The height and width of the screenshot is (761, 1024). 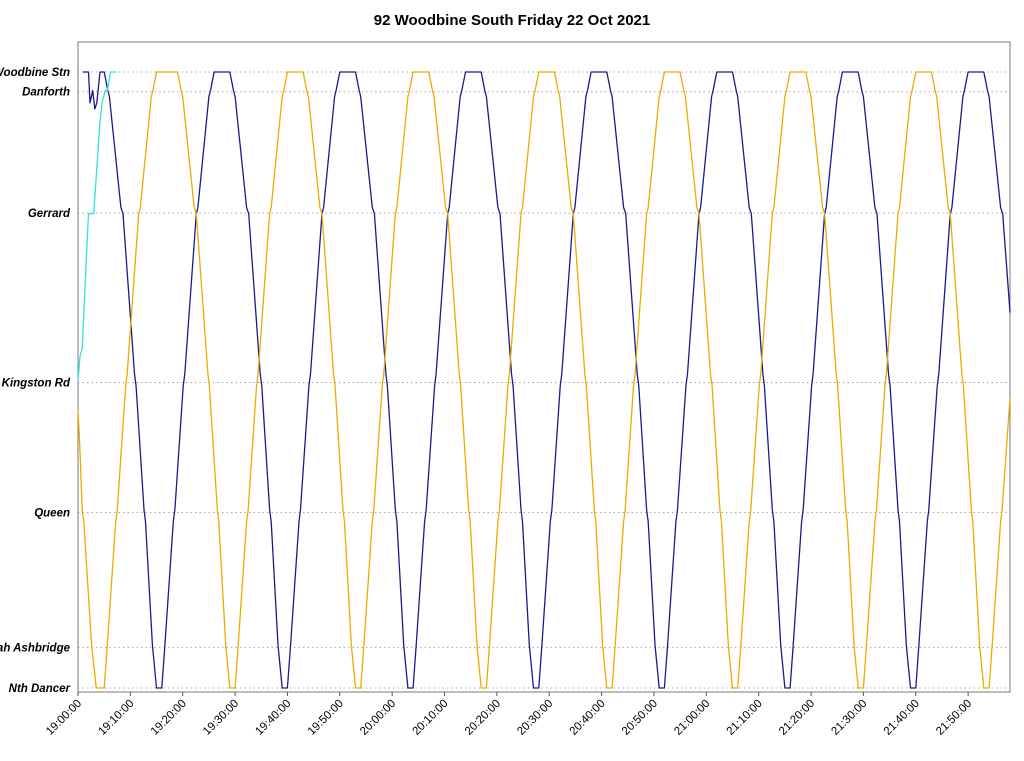 I want to click on x-tick-label: 20:30:00, so click(x=535, y=718).